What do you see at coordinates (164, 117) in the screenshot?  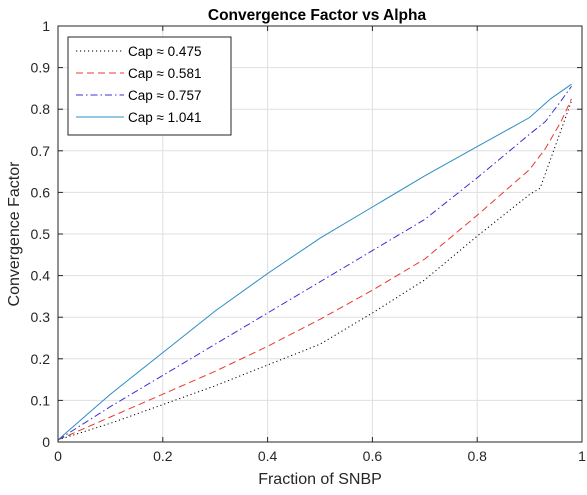 I see `legend-entry: Cap ≈ 1.041` at bounding box center [164, 117].